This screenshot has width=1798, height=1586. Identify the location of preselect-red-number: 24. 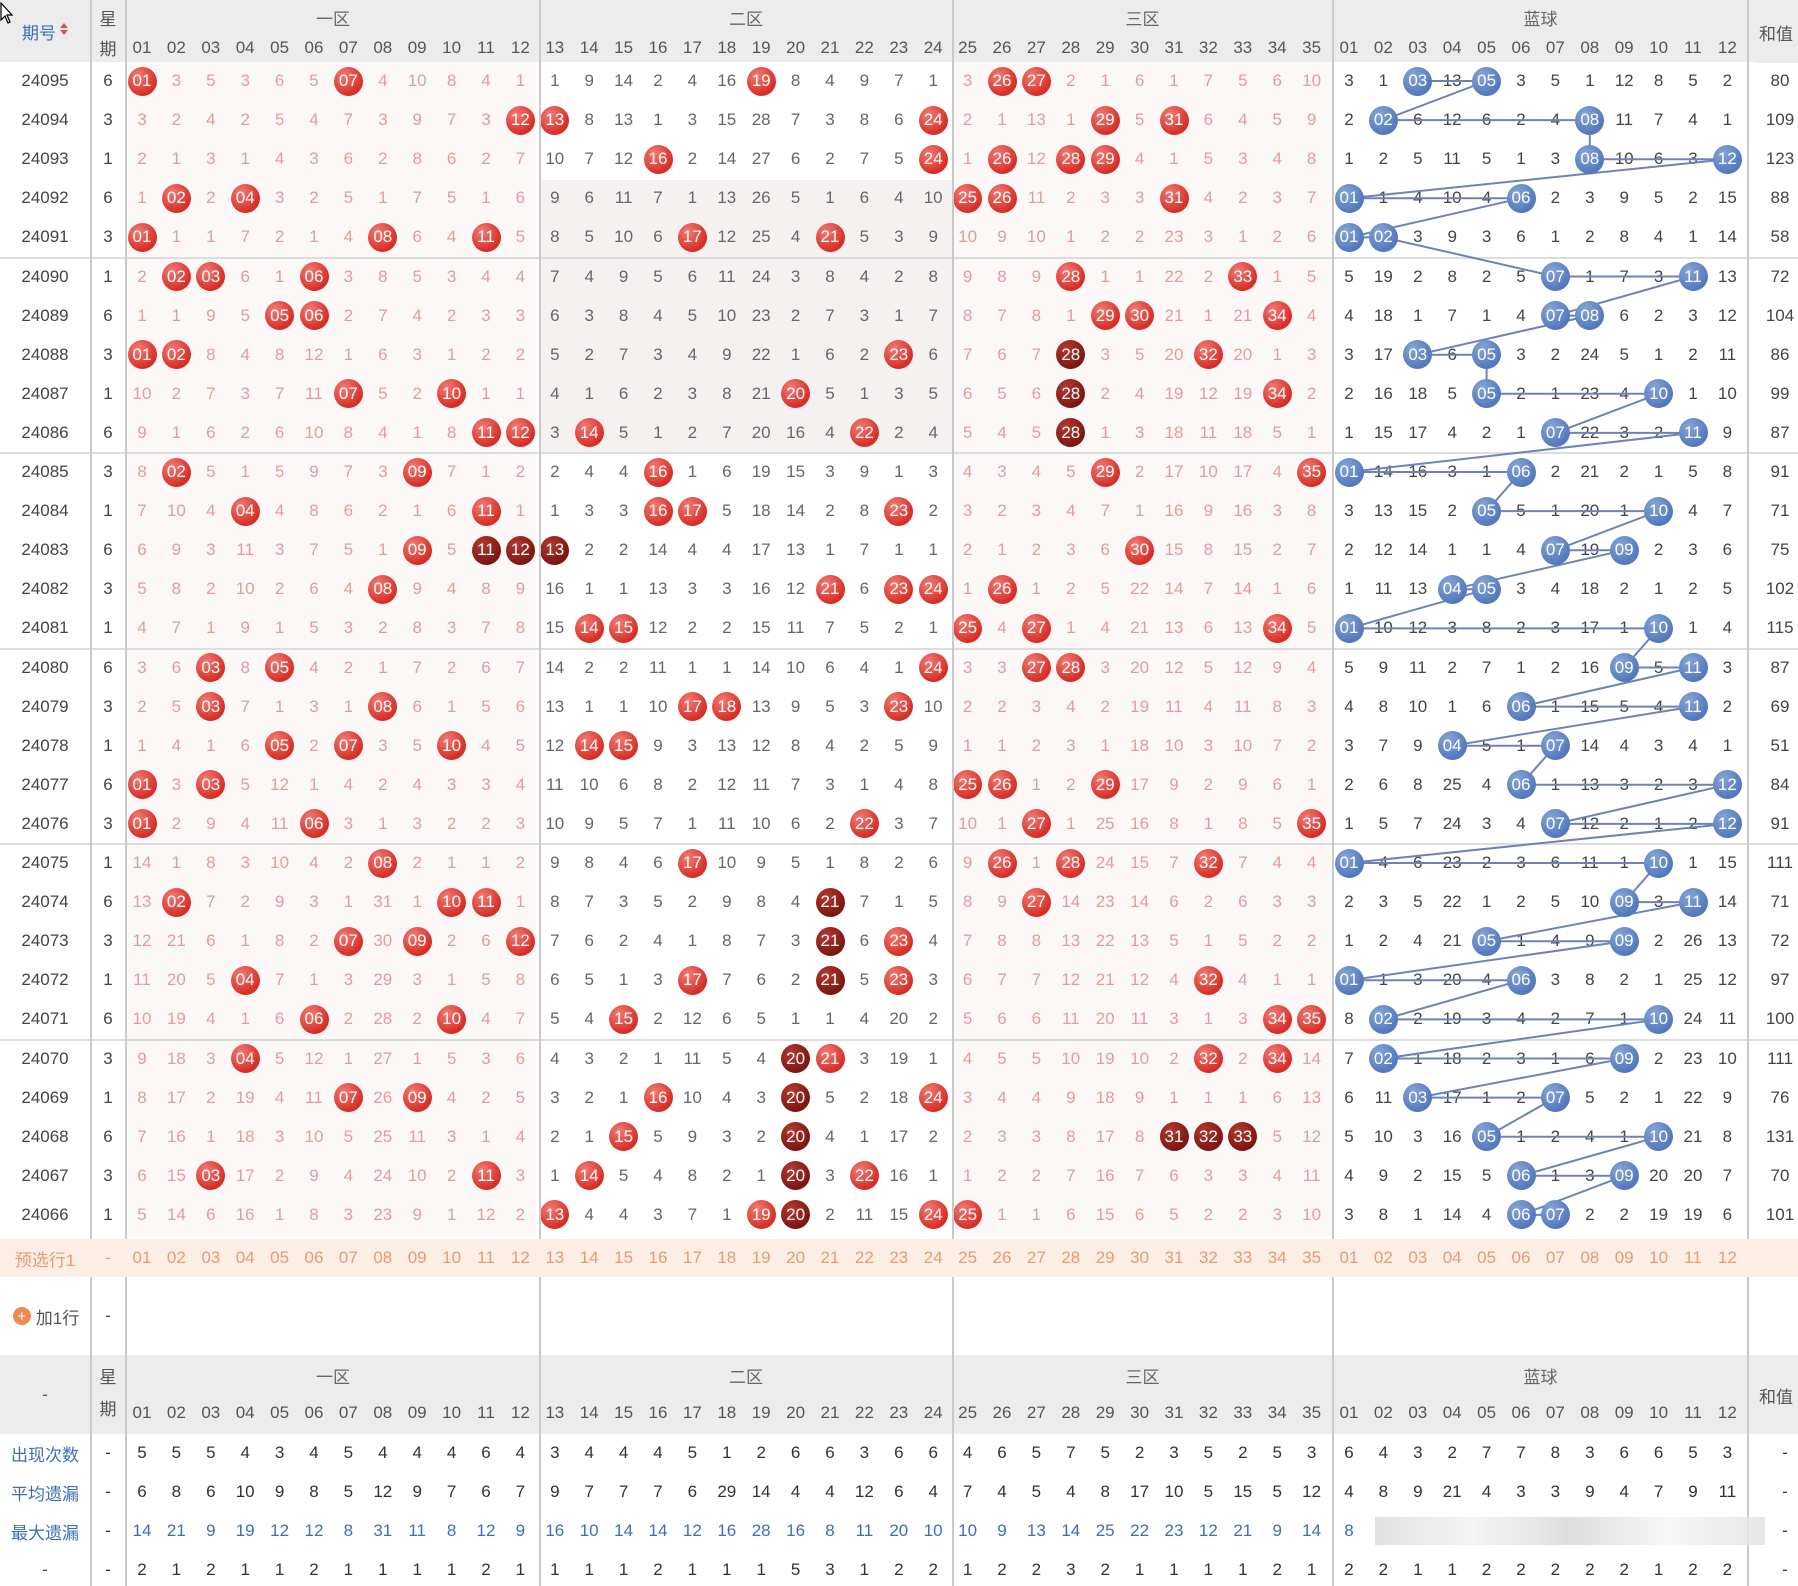
(933, 1257).